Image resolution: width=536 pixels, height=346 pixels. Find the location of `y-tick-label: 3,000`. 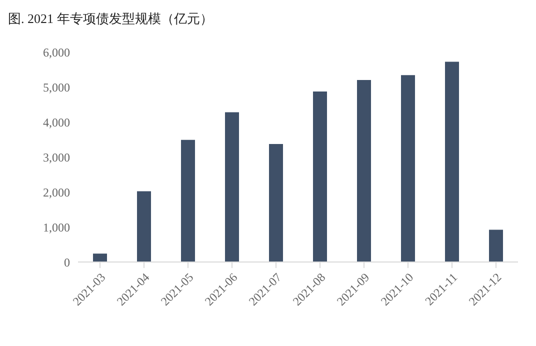

y-tick-label: 3,000 is located at coordinates (56, 157).